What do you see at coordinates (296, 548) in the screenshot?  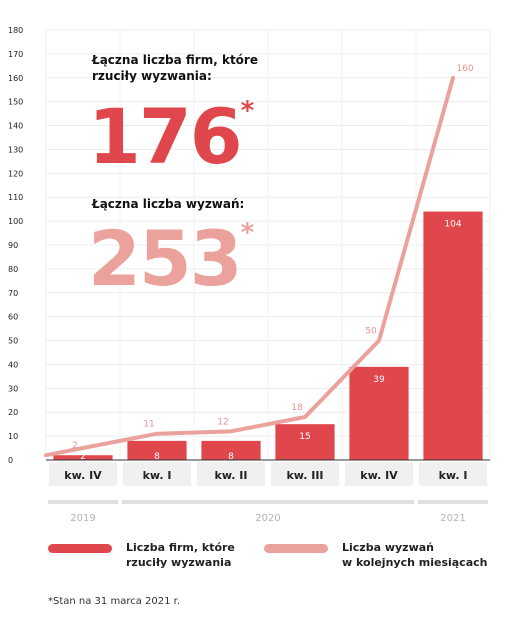 I see `legend-swatch-line` at bounding box center [296, 548].